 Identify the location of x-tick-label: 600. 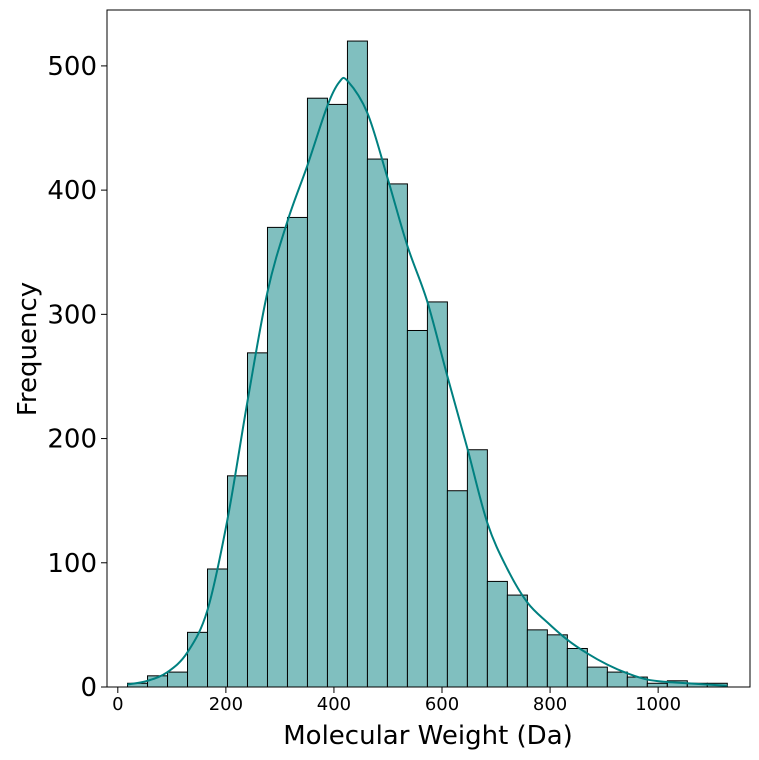
(442, 704).